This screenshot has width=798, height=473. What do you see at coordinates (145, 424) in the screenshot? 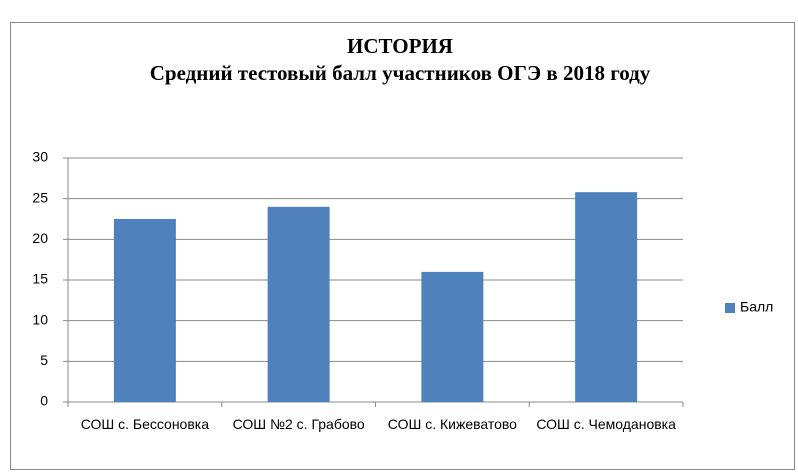
I see `x-tick-label: СОШ с. Бессоновка` at bounding box center [145, 424].